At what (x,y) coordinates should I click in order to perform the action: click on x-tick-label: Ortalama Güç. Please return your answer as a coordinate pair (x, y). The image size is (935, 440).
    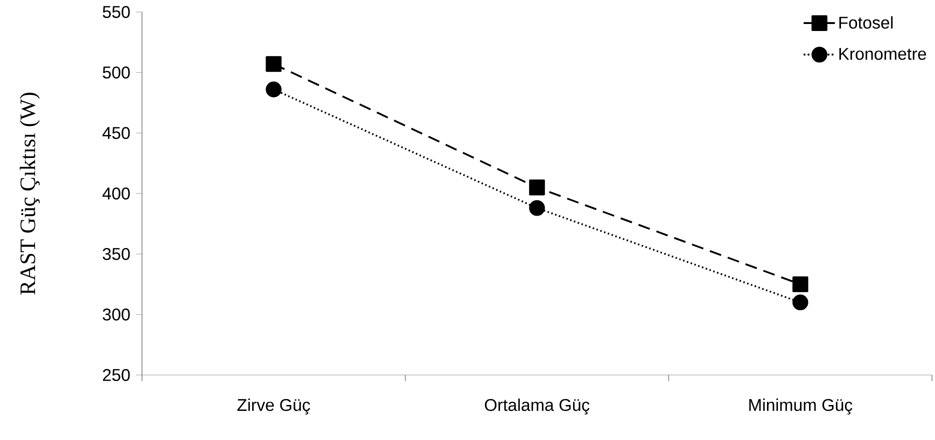
    Looking at the image, I should click on (537, 406).